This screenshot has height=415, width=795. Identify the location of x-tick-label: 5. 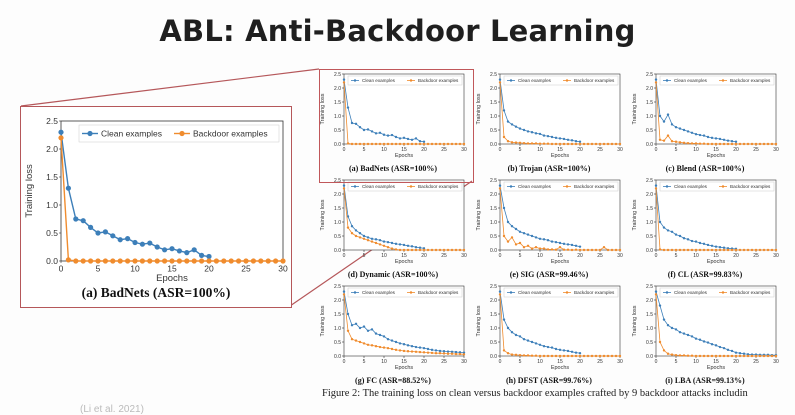
(520, 150).